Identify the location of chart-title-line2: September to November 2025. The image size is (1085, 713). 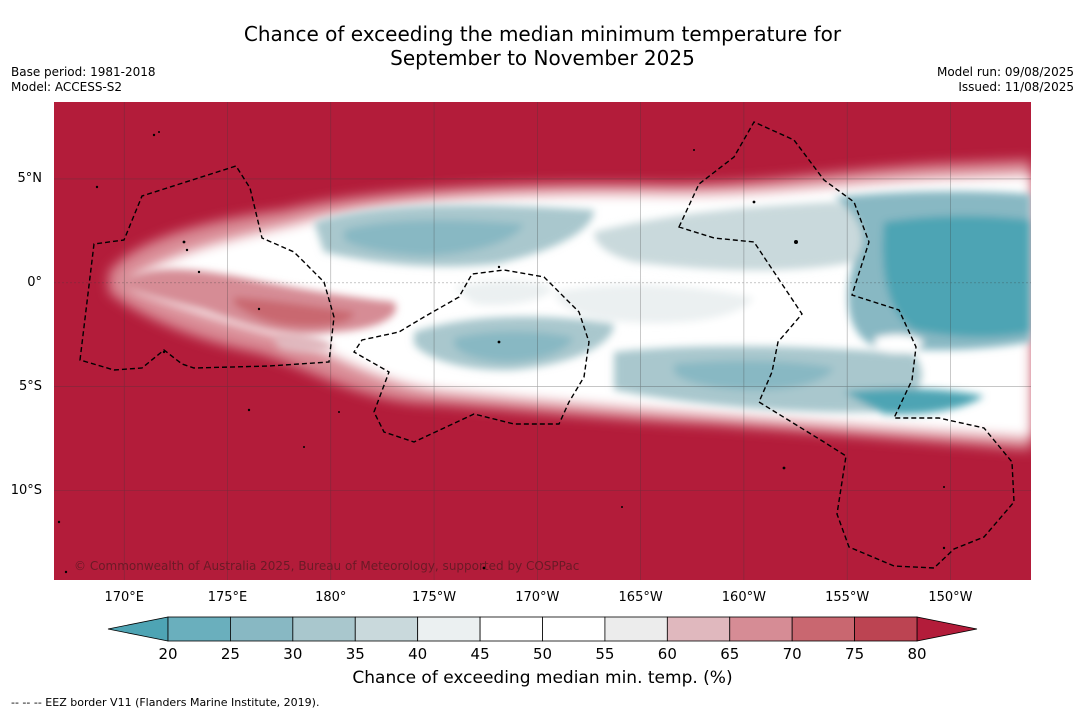
(542, 58).